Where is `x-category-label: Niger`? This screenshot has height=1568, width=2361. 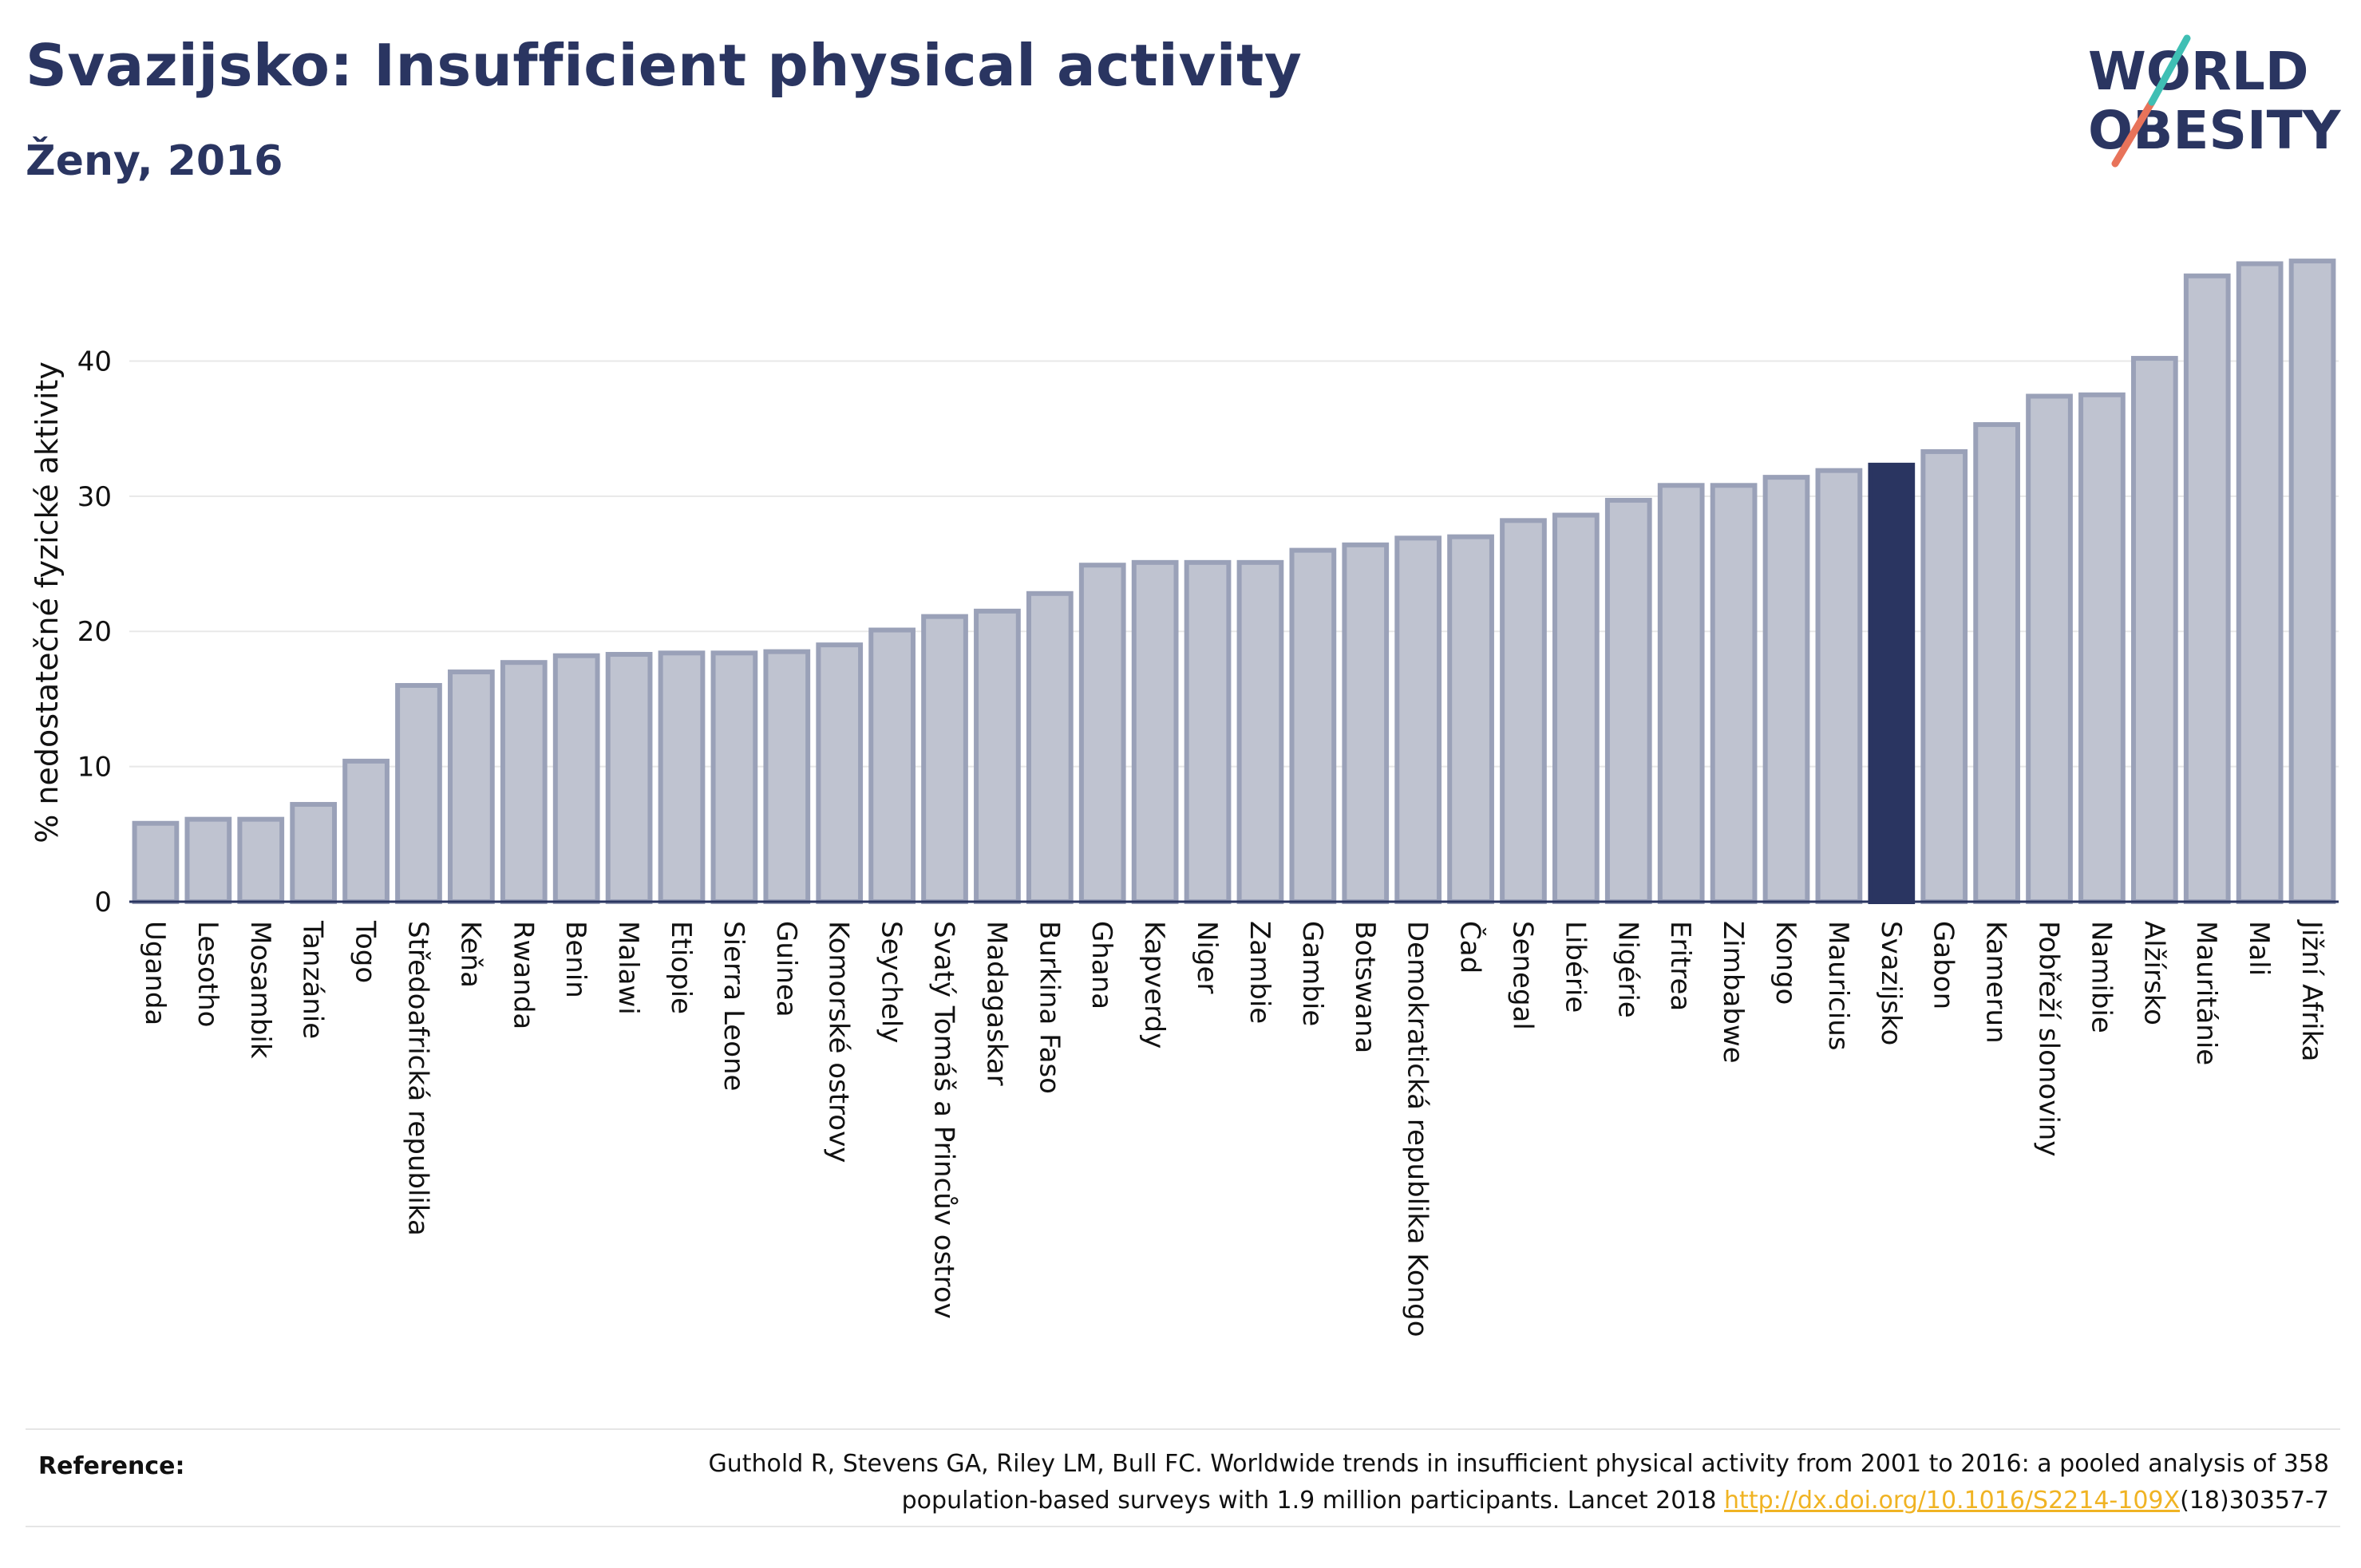
x-category-label: Niger is located at coordinates (1207, 957).